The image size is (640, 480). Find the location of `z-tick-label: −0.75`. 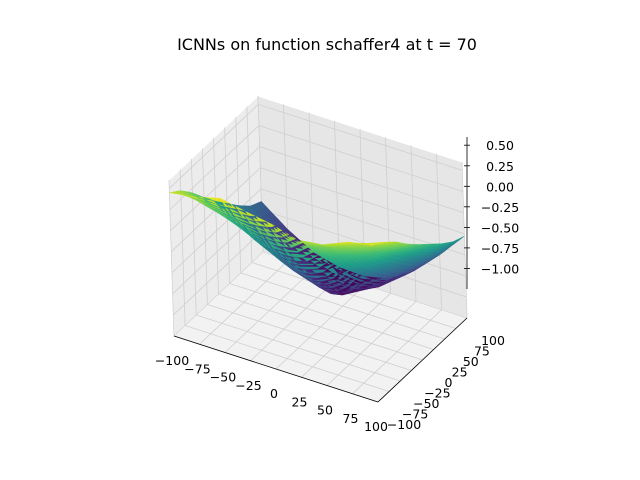

z-tick-label: −0.75 is located at coordinates (500, 248).